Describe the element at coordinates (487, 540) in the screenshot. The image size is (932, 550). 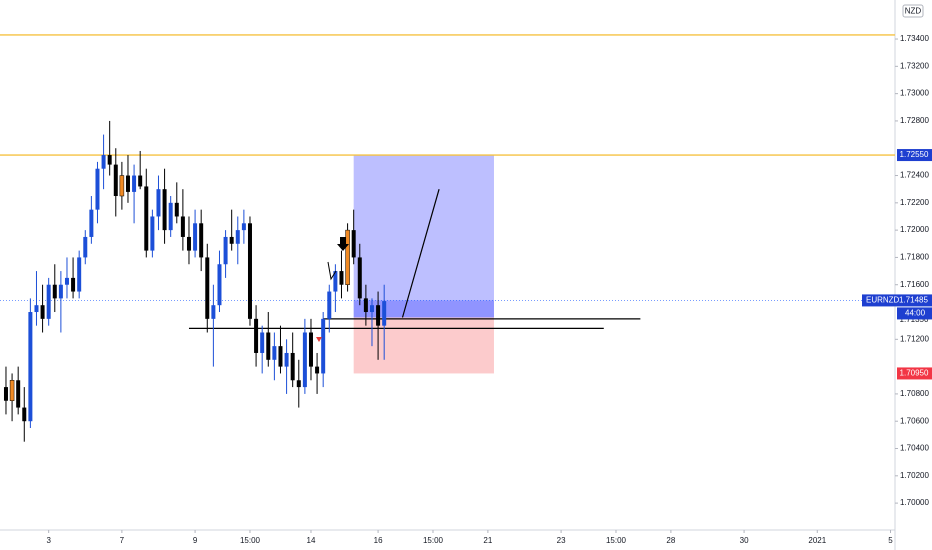
I see `x-tick-label: 21` at that location.